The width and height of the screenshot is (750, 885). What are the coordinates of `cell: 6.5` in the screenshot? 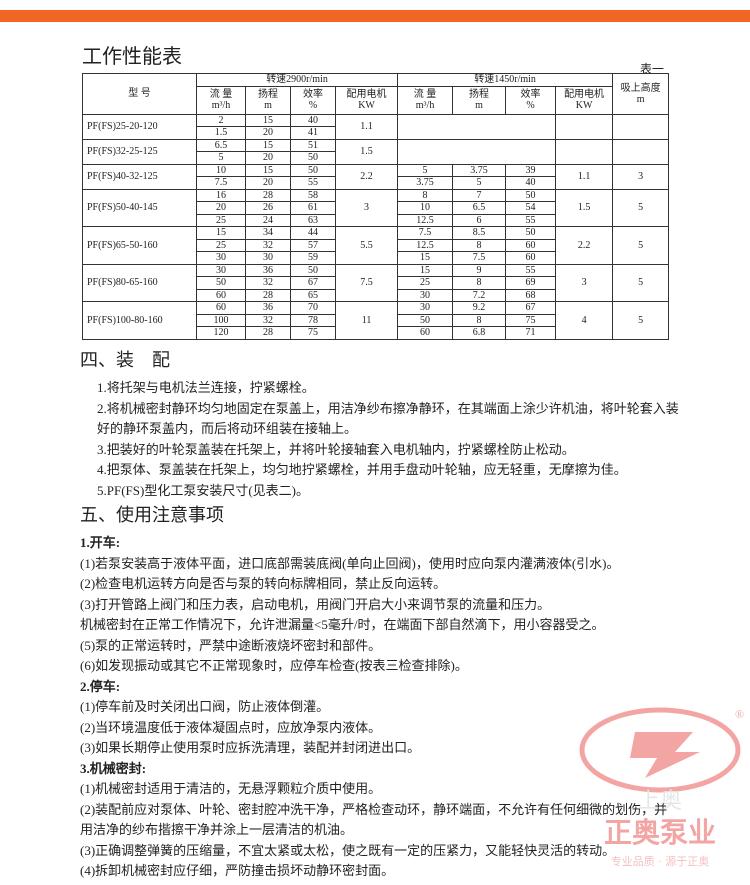 It's located at (479, 208).